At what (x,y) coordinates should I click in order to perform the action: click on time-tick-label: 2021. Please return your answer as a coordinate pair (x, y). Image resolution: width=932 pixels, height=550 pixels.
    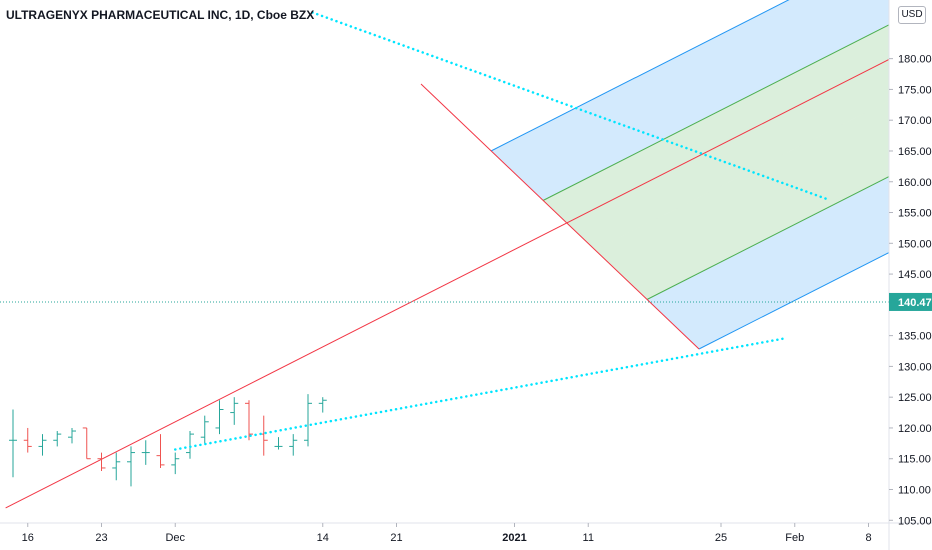
    Looking at the image, I should click on (514, 538).